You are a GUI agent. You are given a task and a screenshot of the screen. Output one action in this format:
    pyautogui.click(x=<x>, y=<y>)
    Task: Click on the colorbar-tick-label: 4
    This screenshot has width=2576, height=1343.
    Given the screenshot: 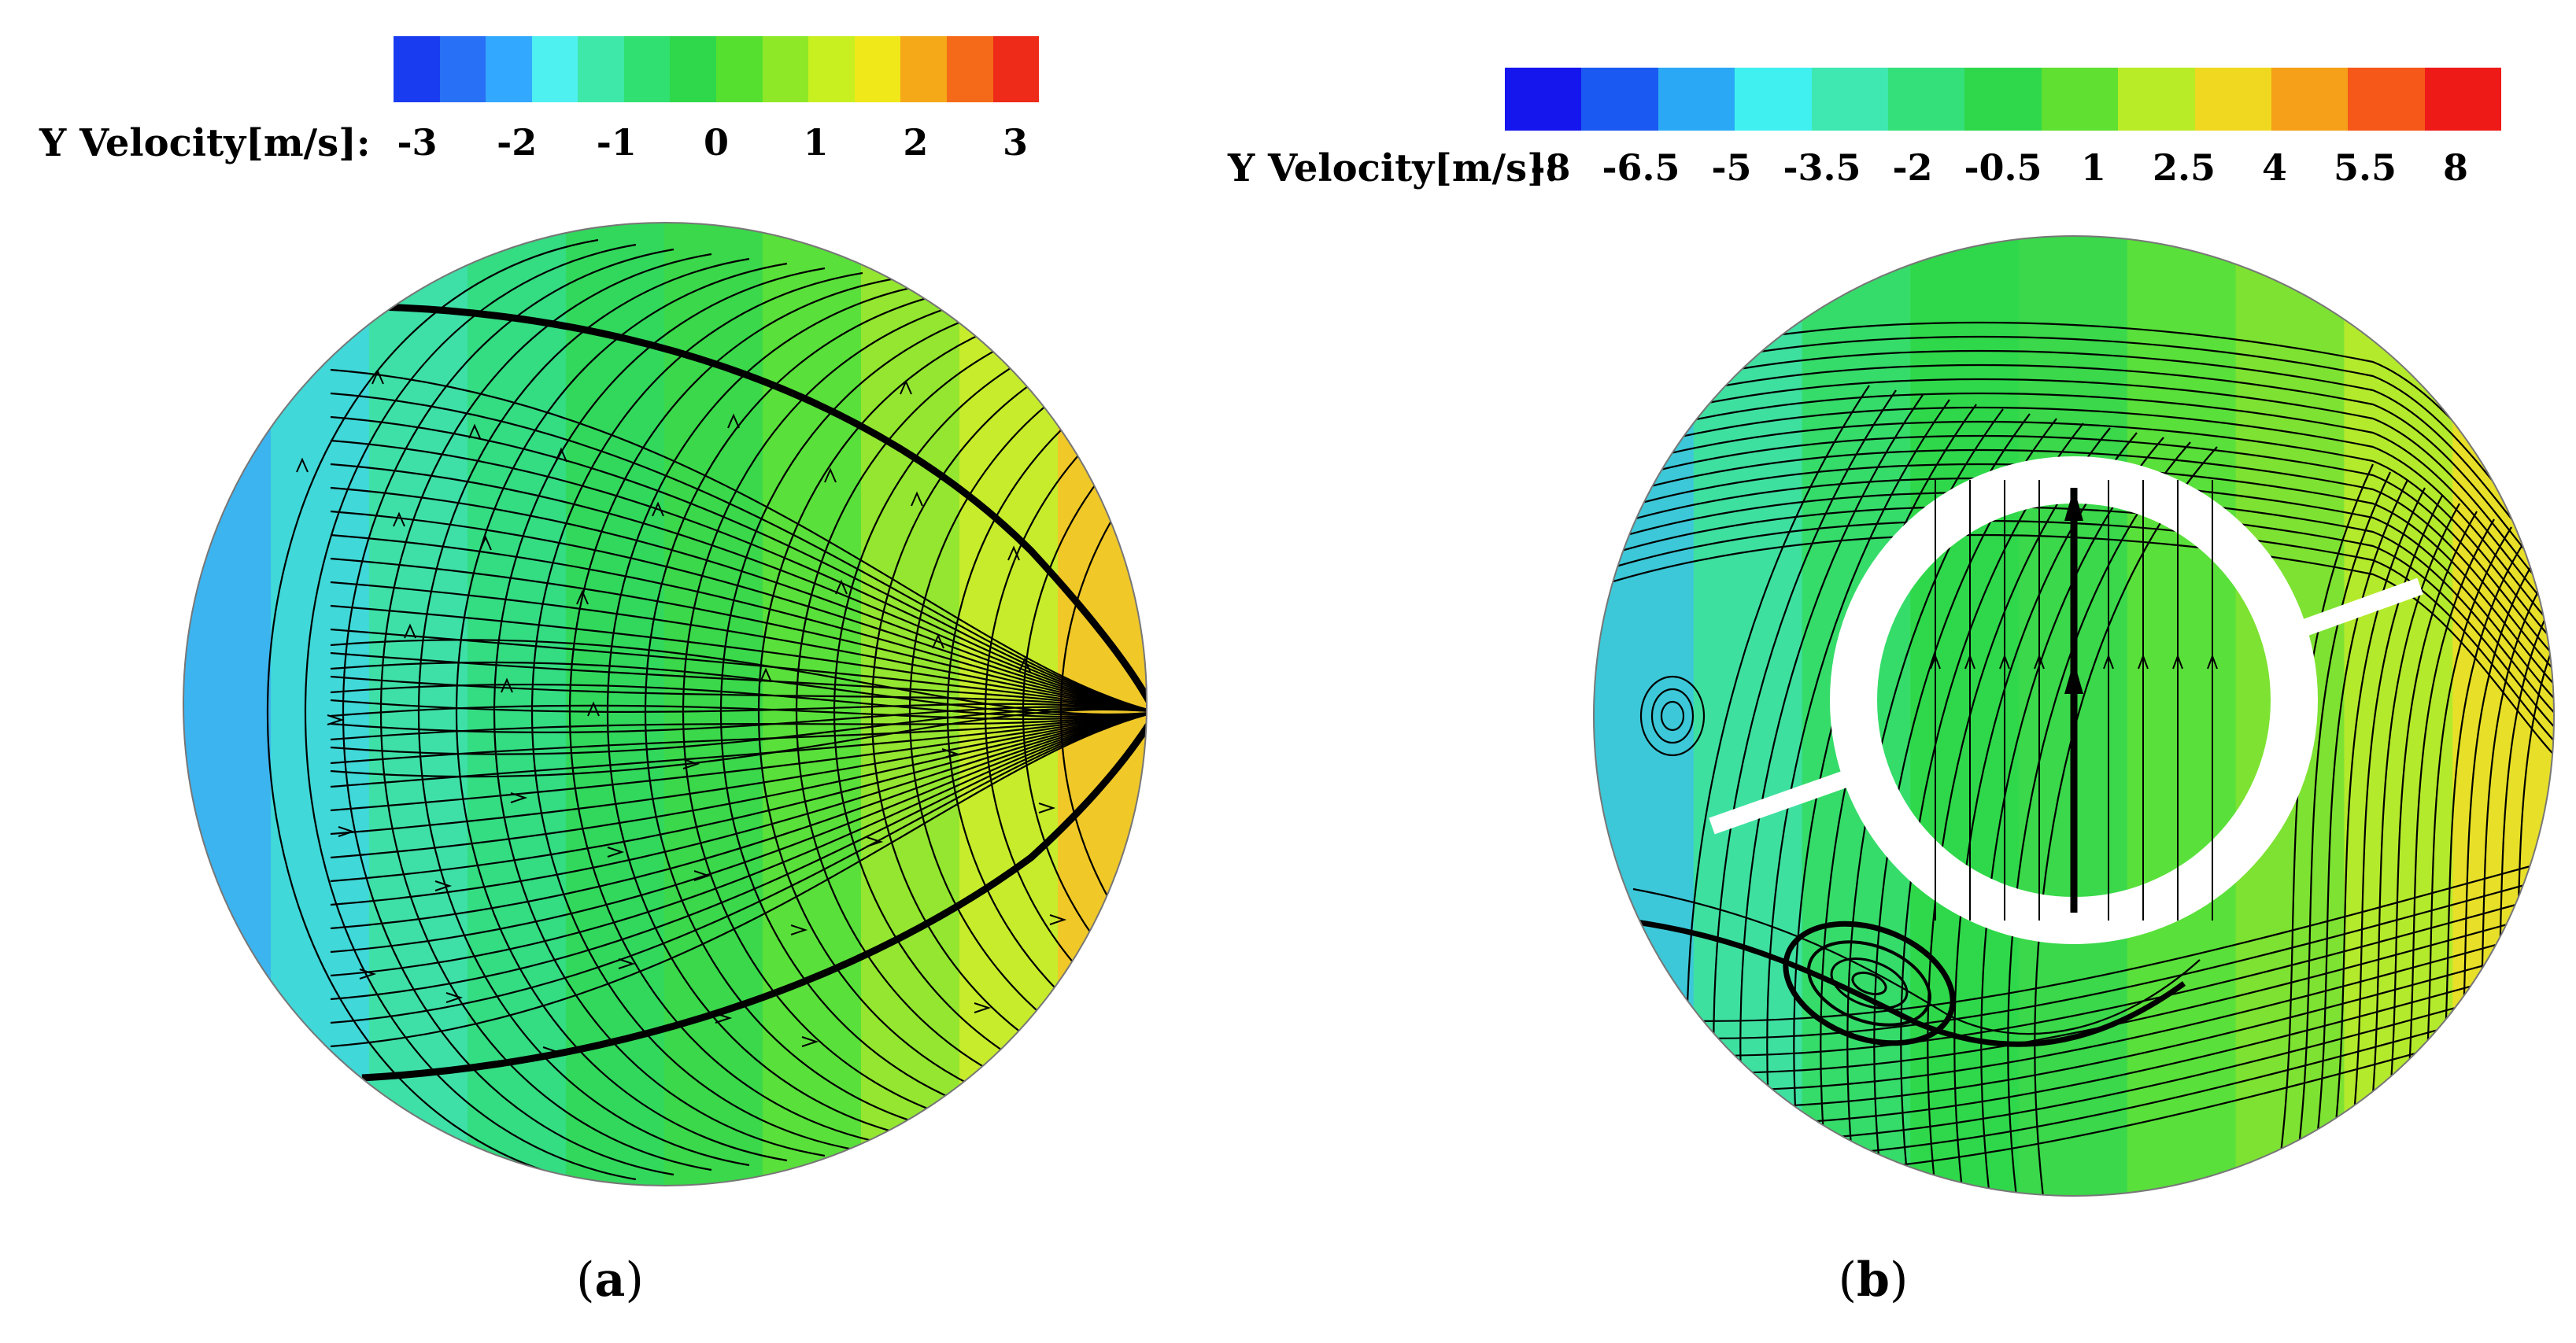 What is the action you would take?
    pyautogui.click(x=2274, y=167)
    